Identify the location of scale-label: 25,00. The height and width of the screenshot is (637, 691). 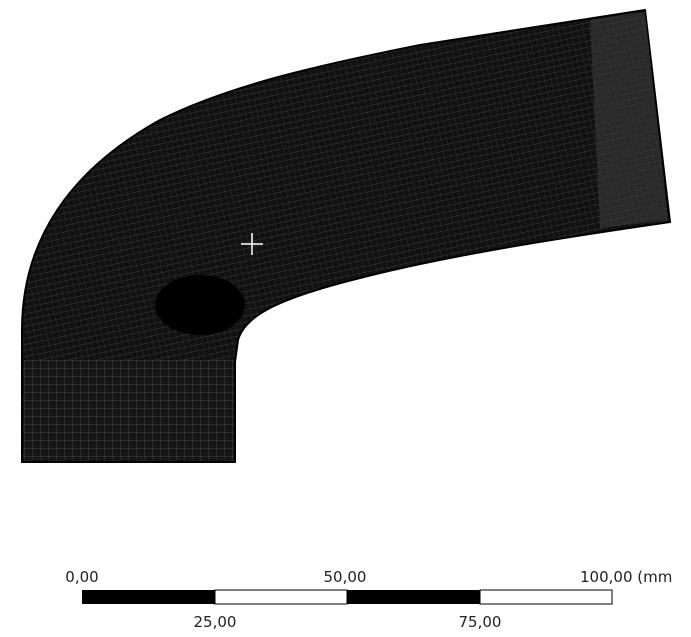
(215, 622).